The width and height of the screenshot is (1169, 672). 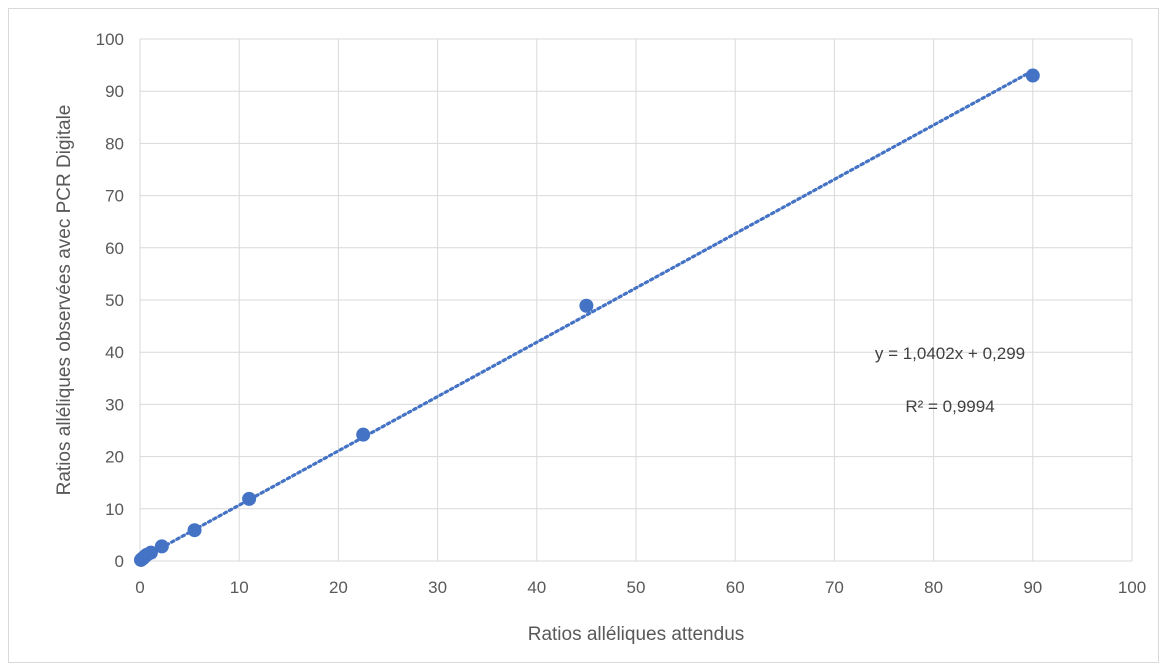 I want to click on y-tick-label: 60, so click(x=114, y=248).